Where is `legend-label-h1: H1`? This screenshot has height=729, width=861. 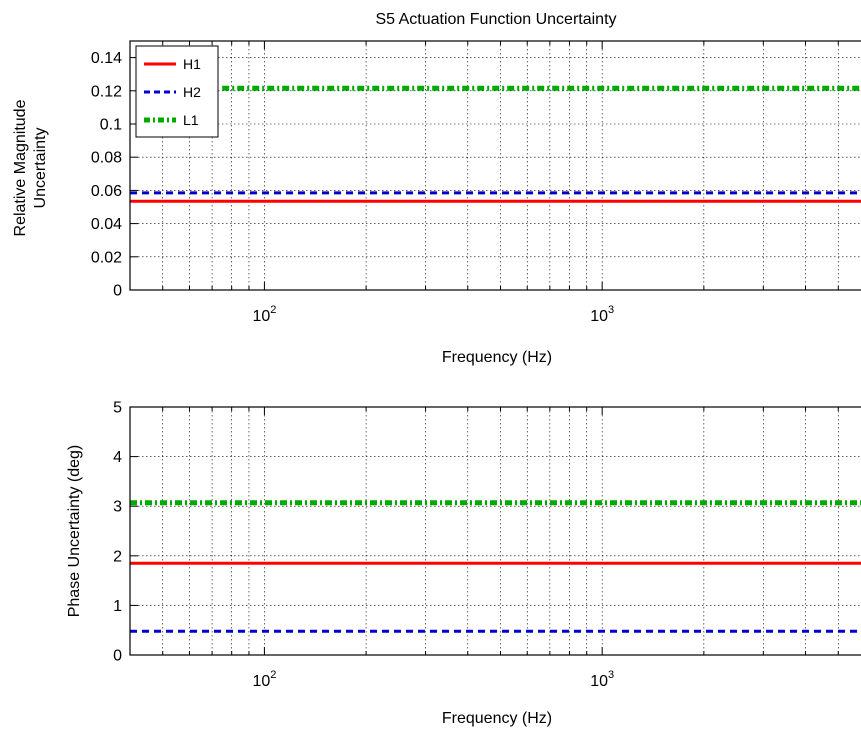
legend-label-h1: H1 is located at coordinates (192, 64).